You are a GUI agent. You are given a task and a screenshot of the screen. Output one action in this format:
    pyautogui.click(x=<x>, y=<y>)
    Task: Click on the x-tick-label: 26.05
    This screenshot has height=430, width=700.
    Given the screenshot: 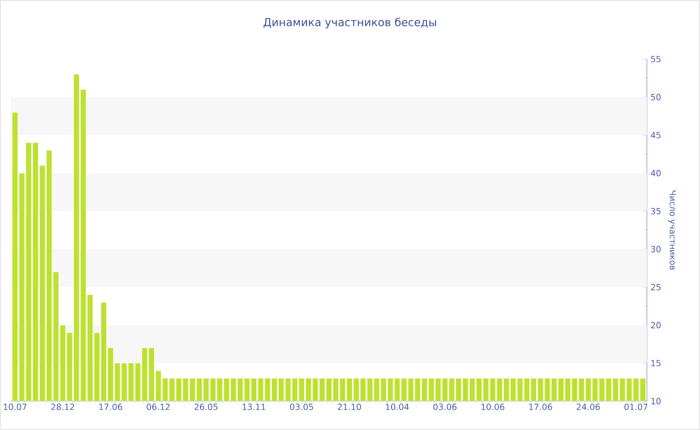 What is the action you would take?
    pyautogui.click(x=206, y=407)
    